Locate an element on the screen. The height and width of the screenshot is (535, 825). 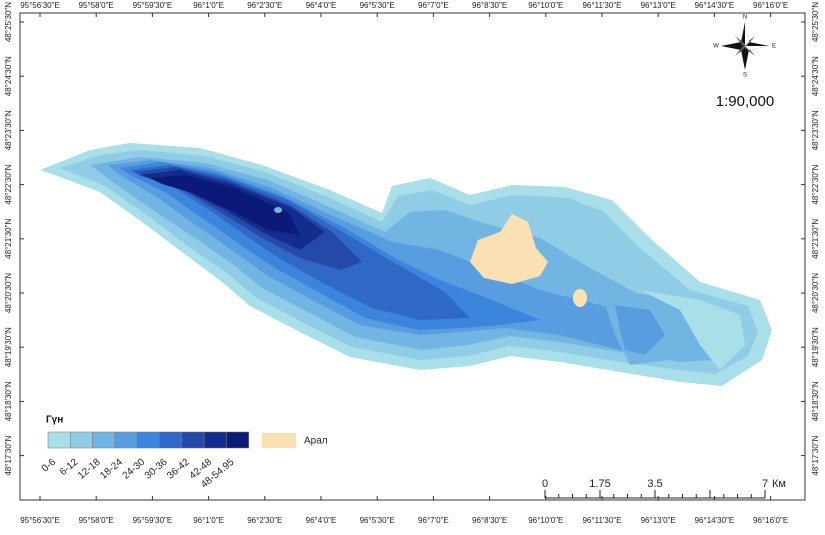
scale-bar-label: 7 is located at coordinates (765, 484).